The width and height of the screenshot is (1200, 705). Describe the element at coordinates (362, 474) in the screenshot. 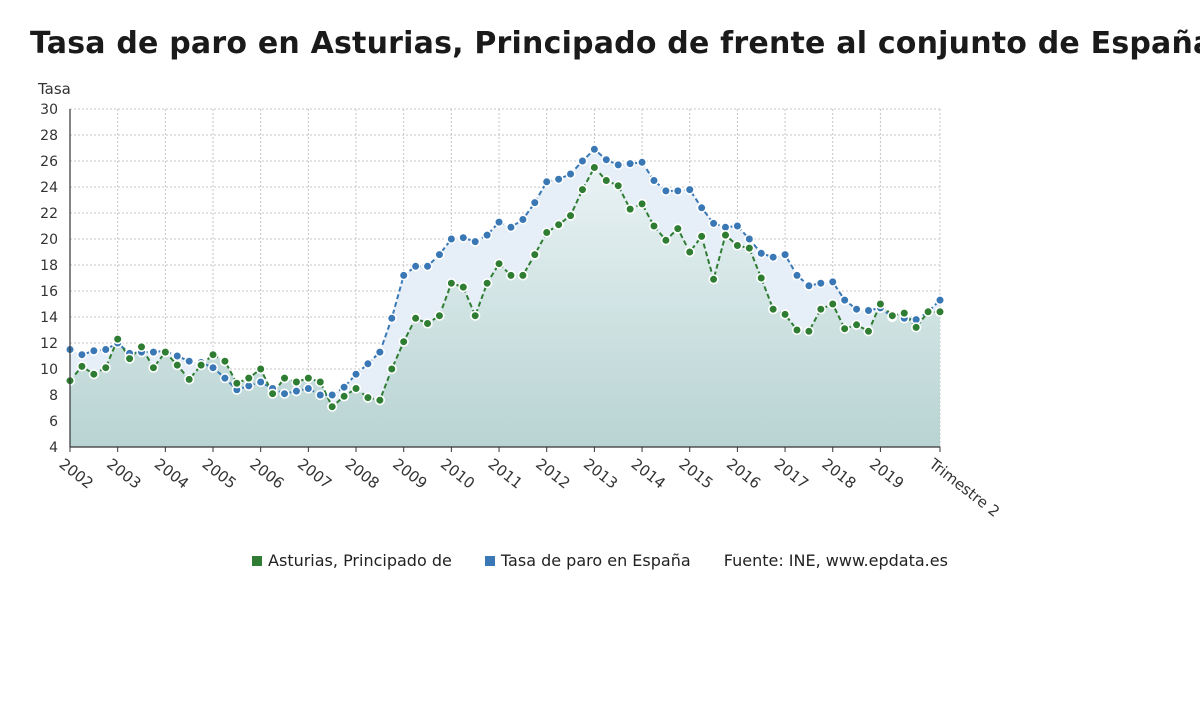

I see `x-tick-label: 2008` at that location.